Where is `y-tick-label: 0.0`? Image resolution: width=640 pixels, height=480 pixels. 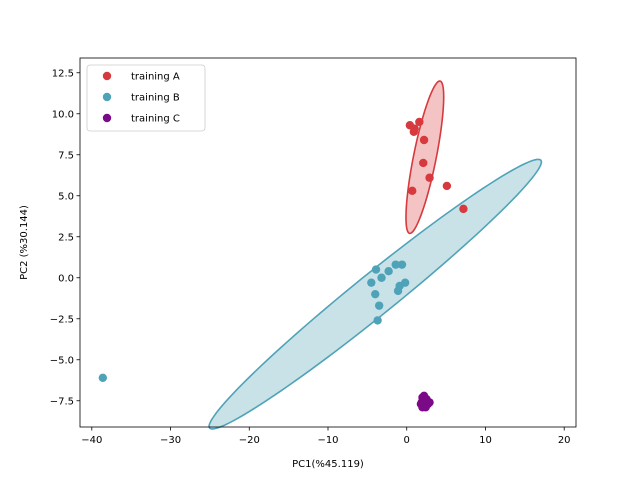
y-tick-label: 0.0 is located at coordinates (66, 278).